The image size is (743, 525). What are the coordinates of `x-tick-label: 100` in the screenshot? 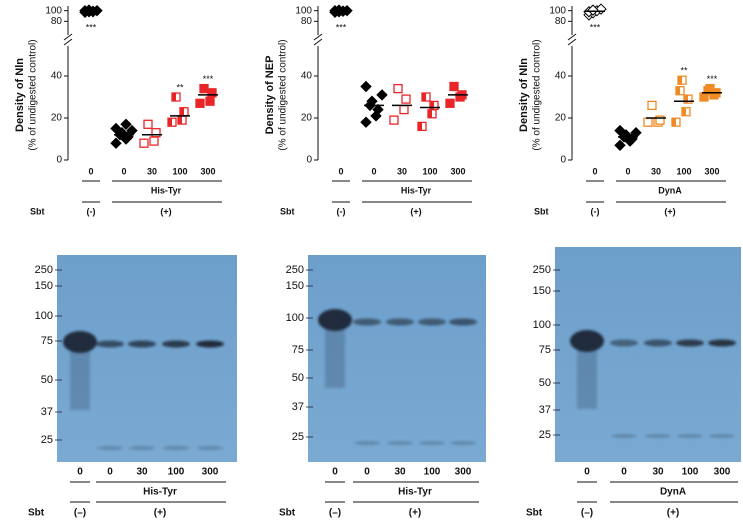 It's located at (683, 171).